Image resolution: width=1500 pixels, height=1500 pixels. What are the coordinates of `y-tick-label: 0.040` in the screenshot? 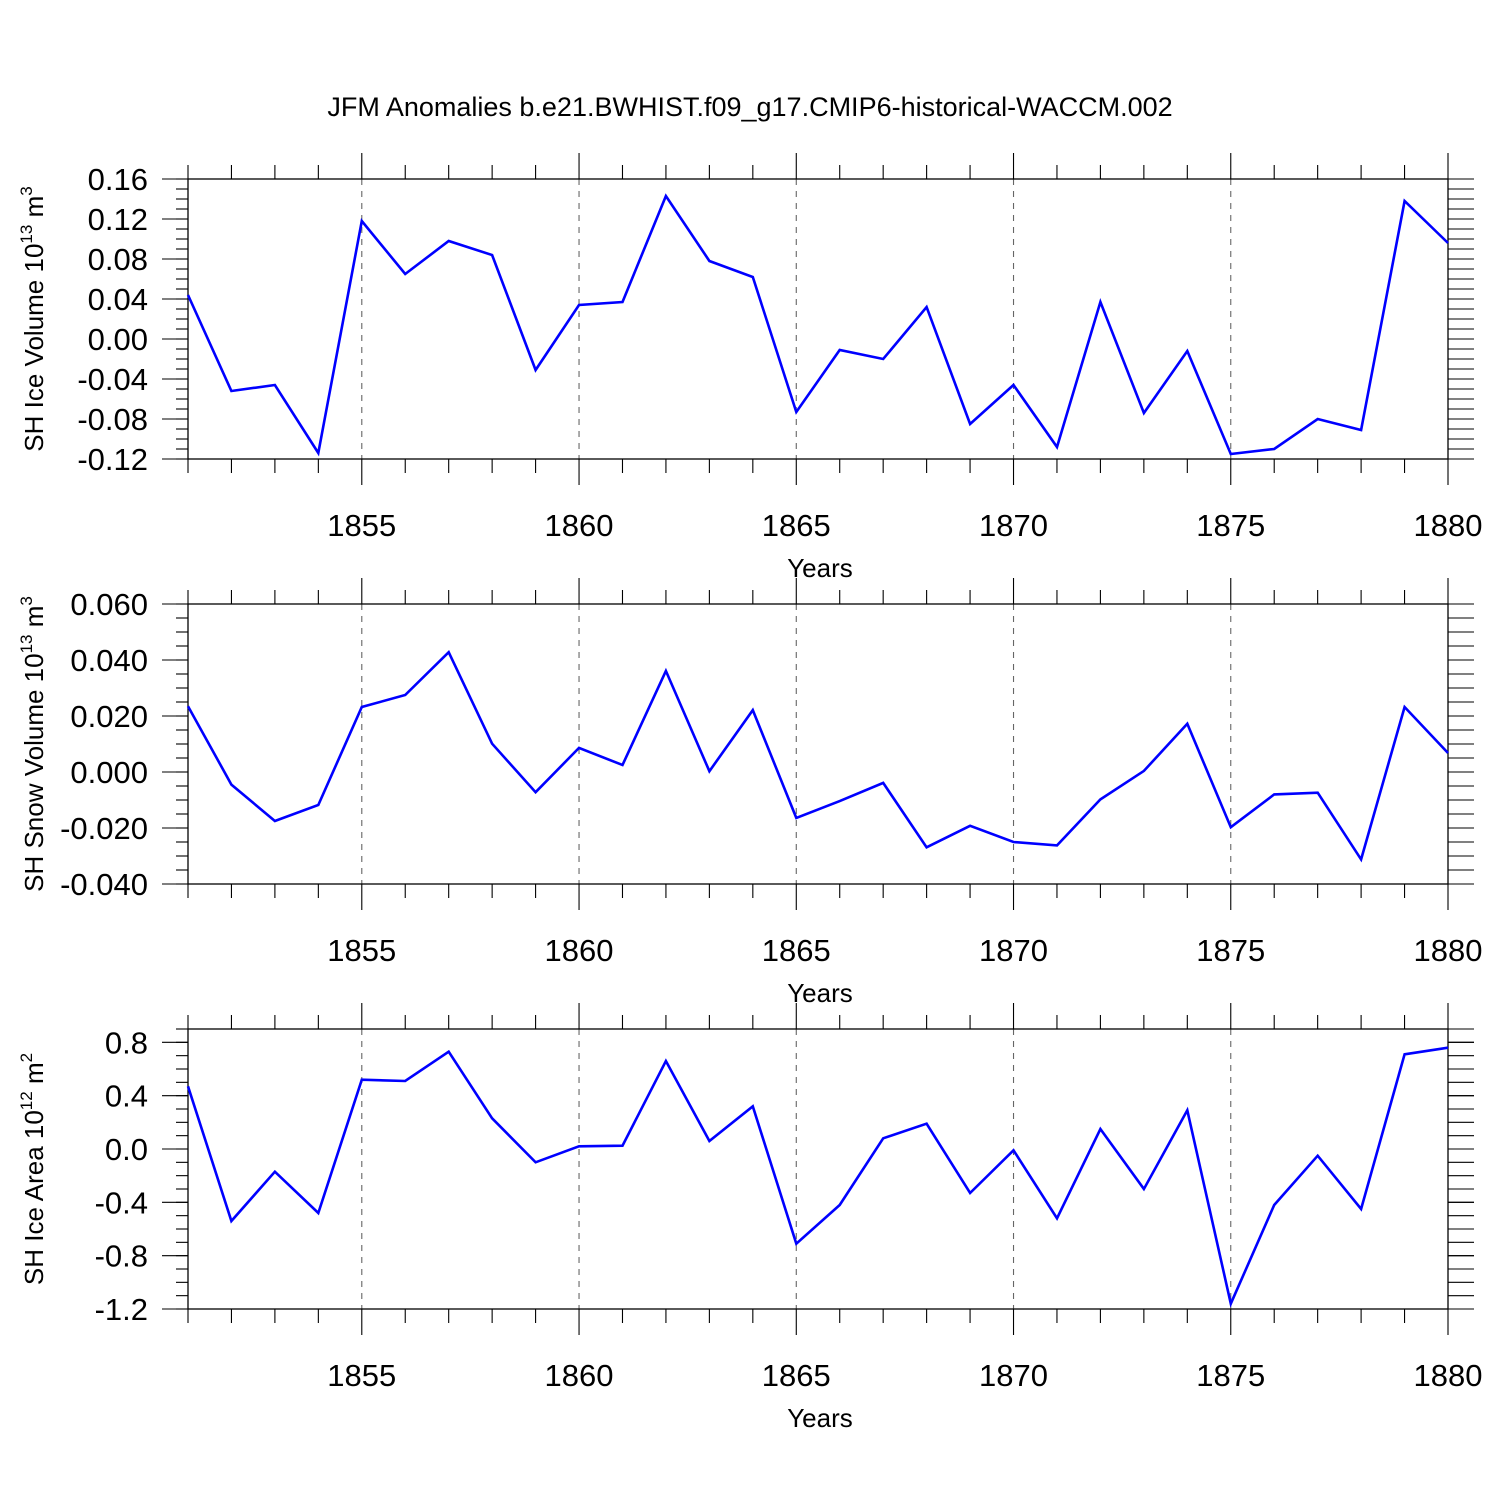 It's located at (109, 660).